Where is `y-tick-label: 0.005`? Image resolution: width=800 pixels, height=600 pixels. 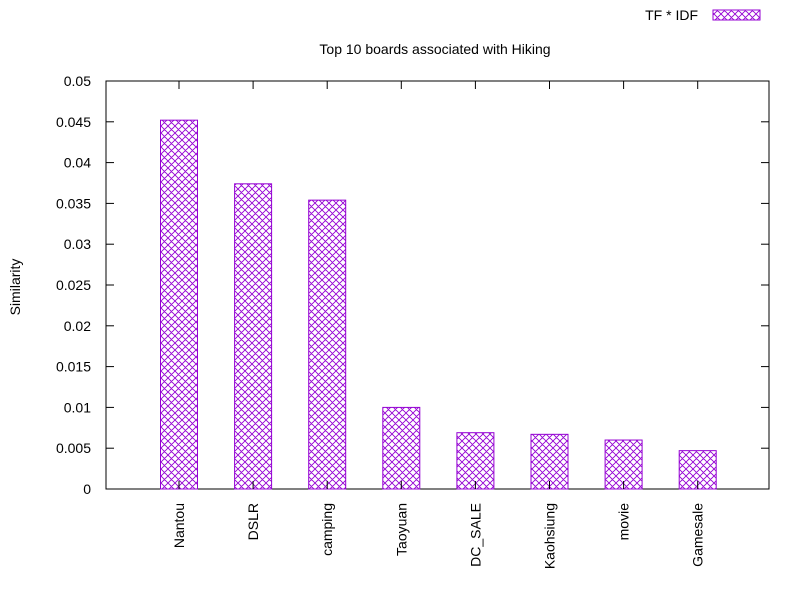
y-tick-label: 0.005 is located at coordinates (73, 448).